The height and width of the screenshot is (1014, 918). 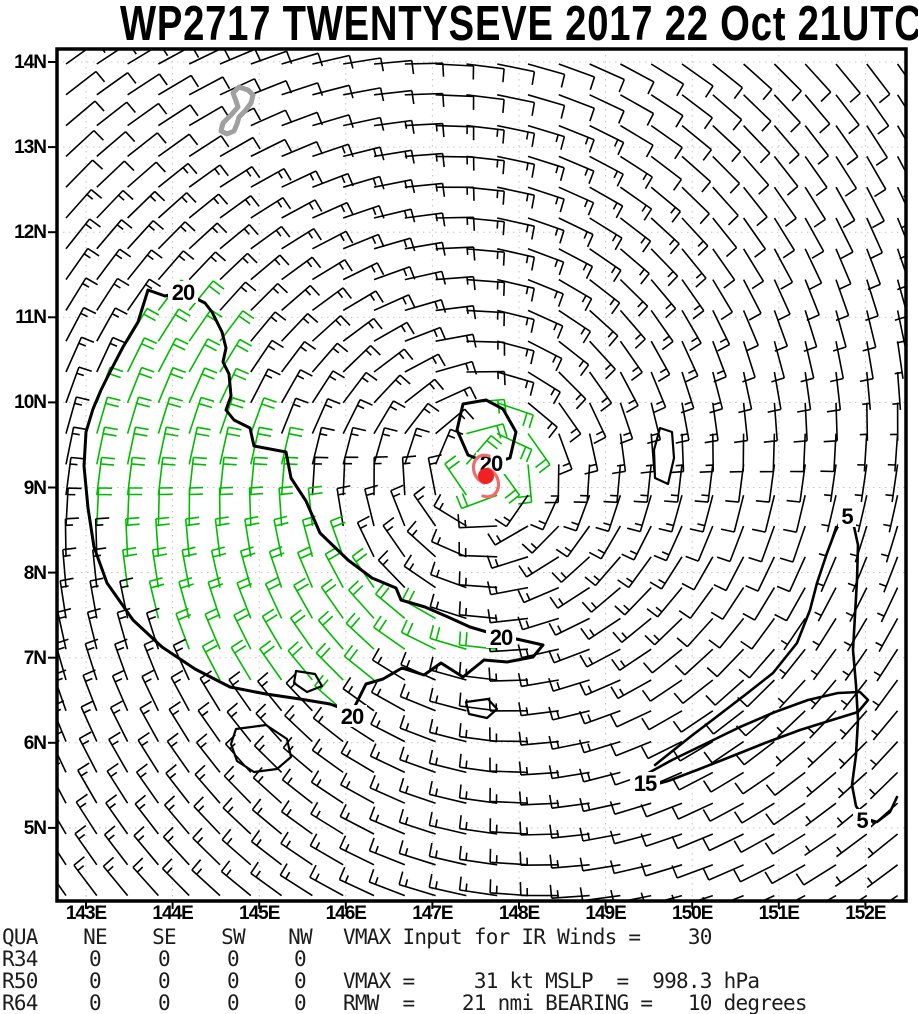 What do you see at coordinates (35, 743) in the screenshot?
I see `lat-tick-label: 6N` at bounding box center [35, 743].